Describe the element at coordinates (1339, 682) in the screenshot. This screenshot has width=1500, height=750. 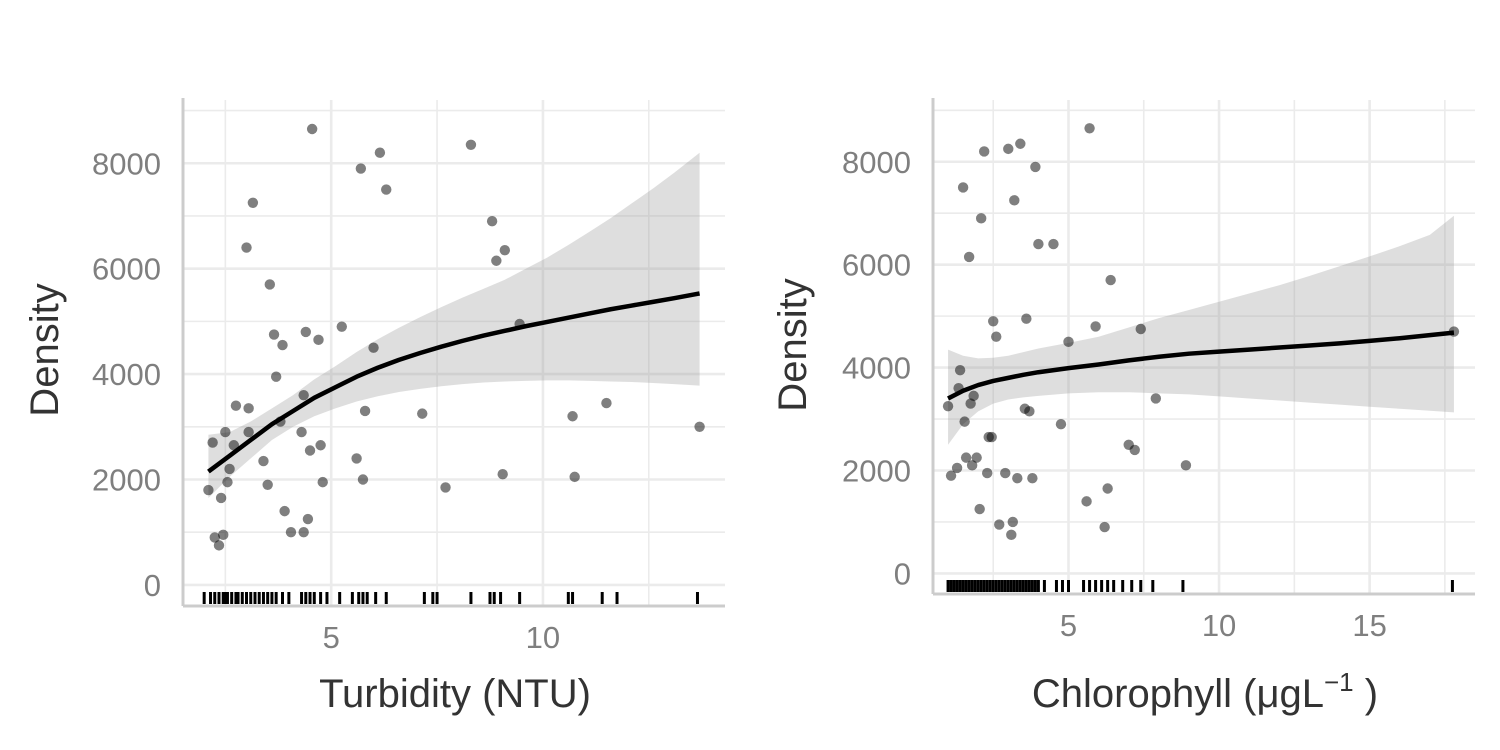
I see `x-axis-title-superscript: −1` at that location.